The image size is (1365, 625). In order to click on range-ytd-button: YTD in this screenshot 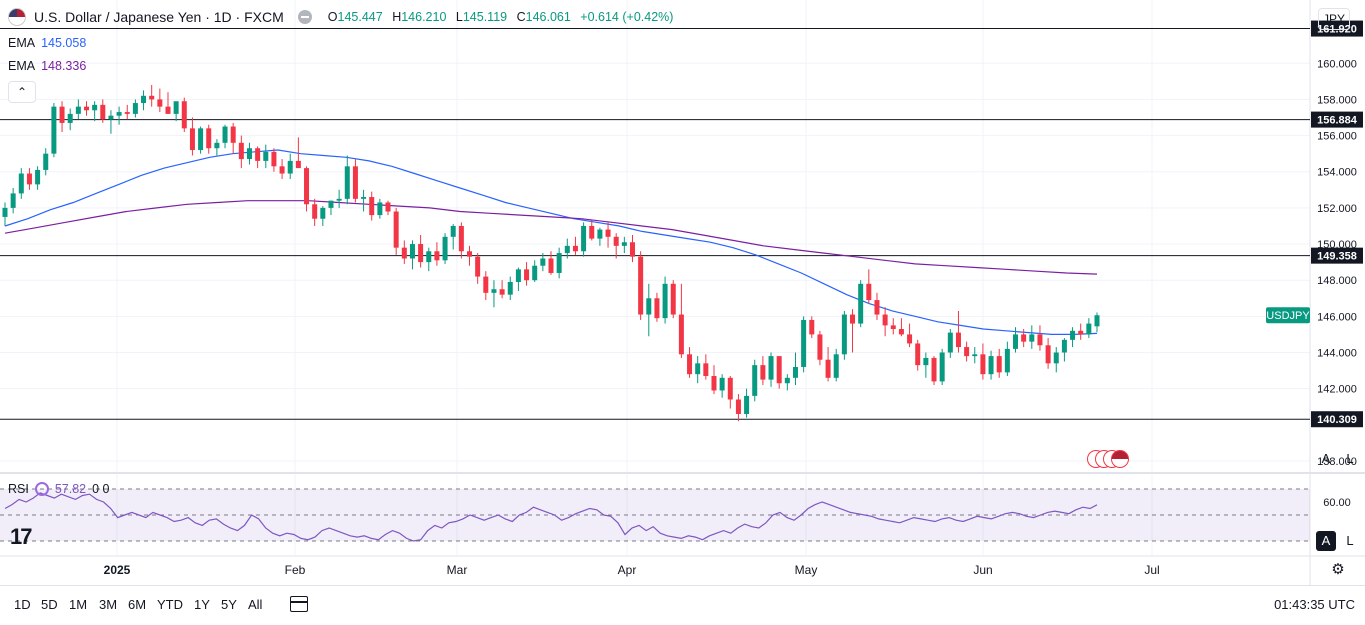, I will do `click(170, 604)`.